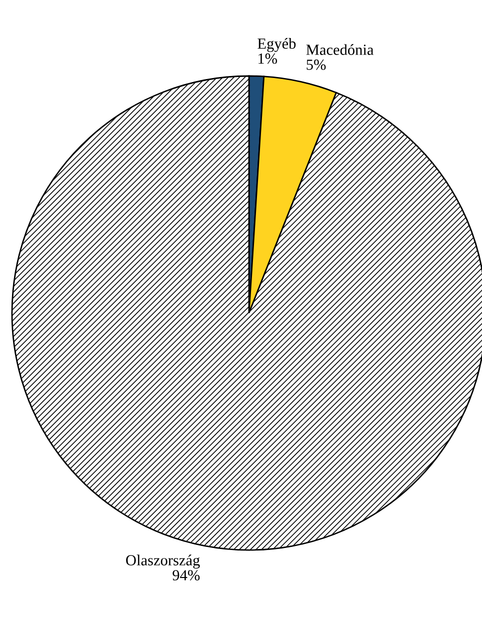 The width and height of the screenshot is (482, 619). What do you see at coordinates (163, 561) in the screenshot?
I see `slice-label: Olaszország` at bounding box center [163, 561].